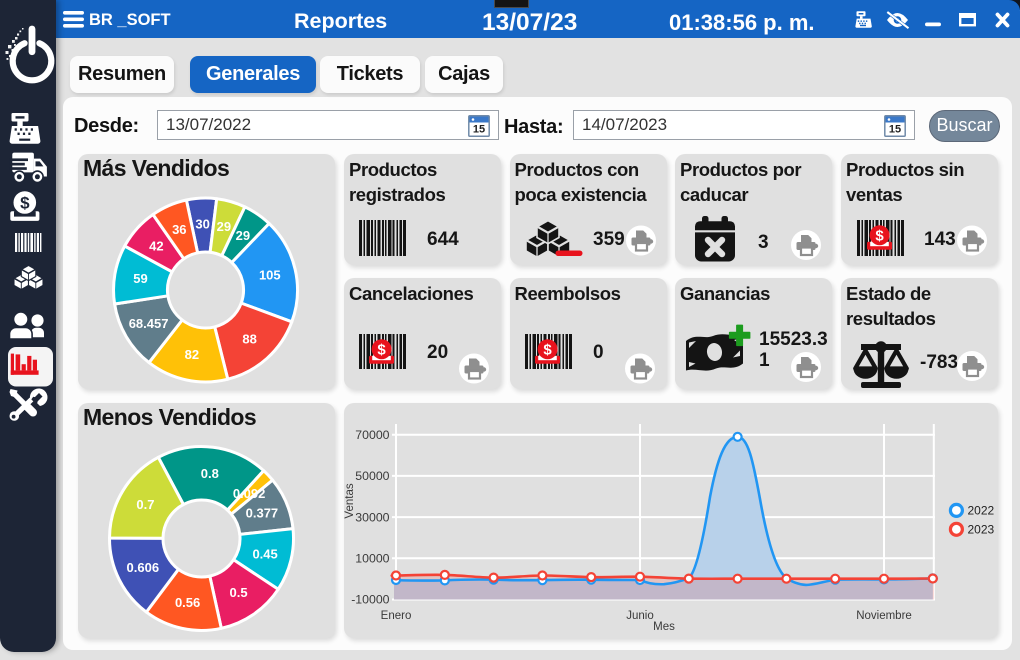  Describe the element at coordinates (372, 559) in the screenshot. I see `svg-text: 10000` at that location.